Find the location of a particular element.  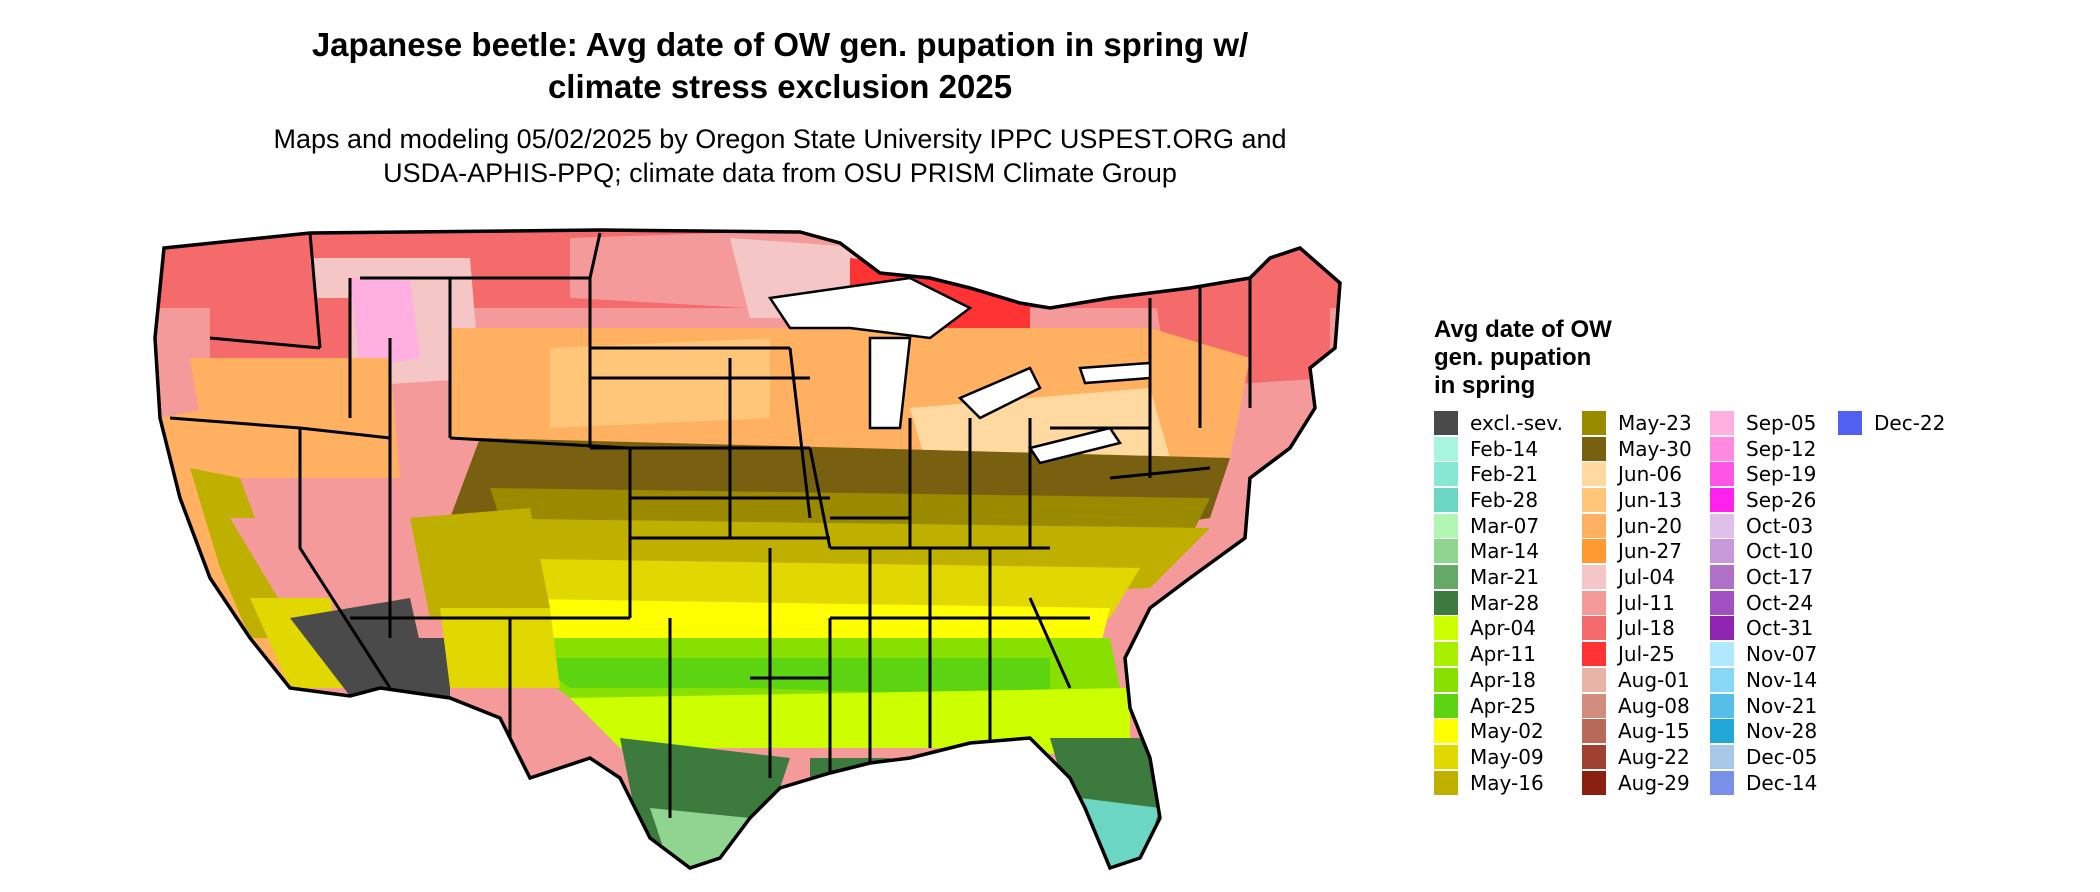

legend-item: Aug-08 is located at coordinates (1636, 706).